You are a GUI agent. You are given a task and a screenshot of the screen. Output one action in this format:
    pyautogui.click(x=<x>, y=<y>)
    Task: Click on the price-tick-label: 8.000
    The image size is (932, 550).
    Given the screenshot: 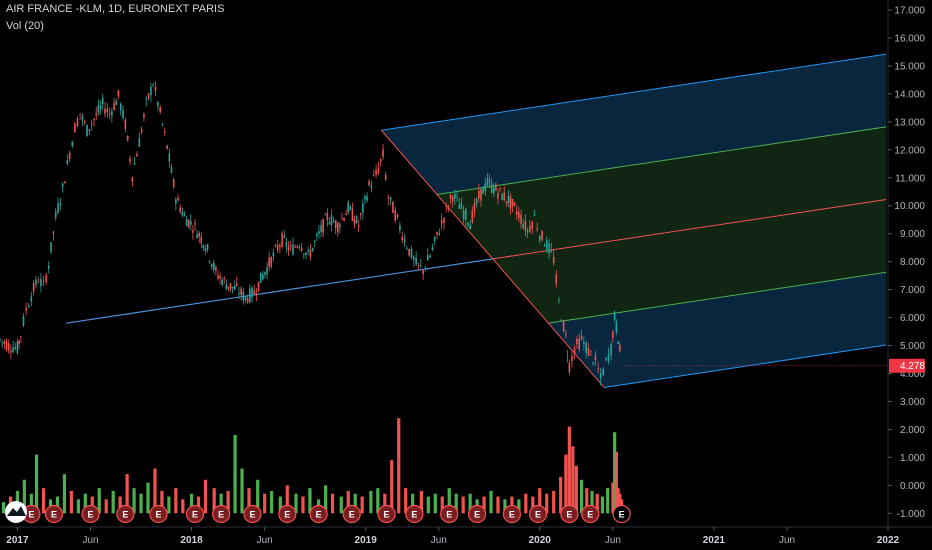 What is the action you would take?
    pyautogui.click(x=912, y=262)
    